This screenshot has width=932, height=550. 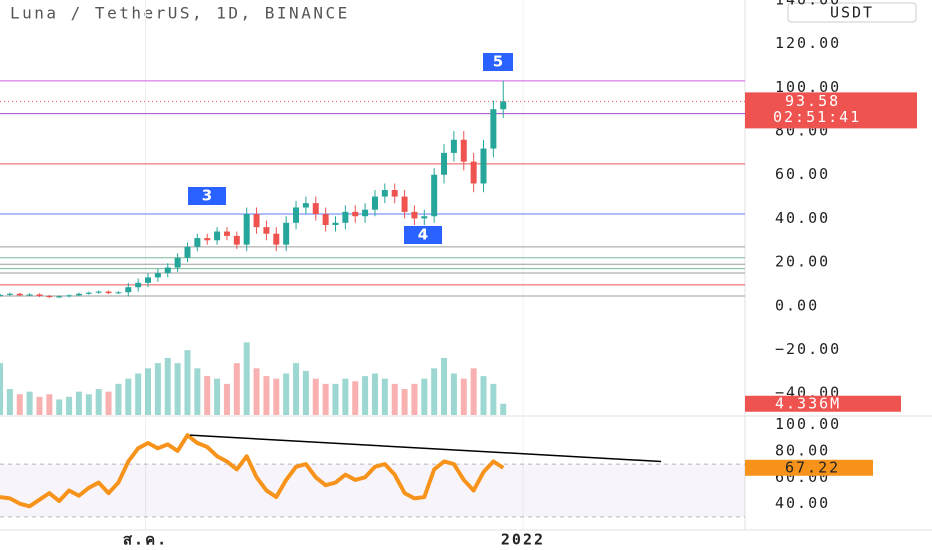 What do you see at coordinates (802, 450) in the screenshot?
I see `y-tick-label: 80.00` at bounding box center [802, 450].